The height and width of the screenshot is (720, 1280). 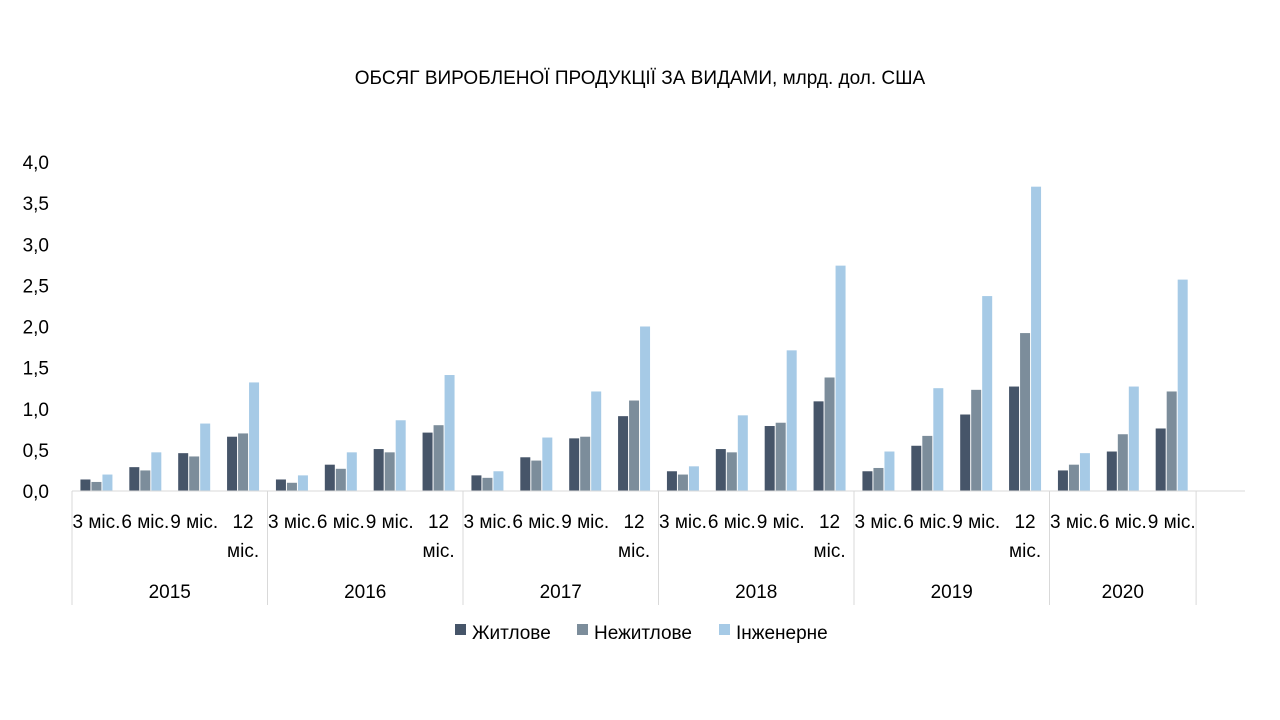 What do you see at coordinates (36, 328) in the screenshot?
I see `y-axis: 0,0 0,5 1,0 1,5 2,0 2,5 3,0 3,5 4,0` at bounding box center [36, 328].